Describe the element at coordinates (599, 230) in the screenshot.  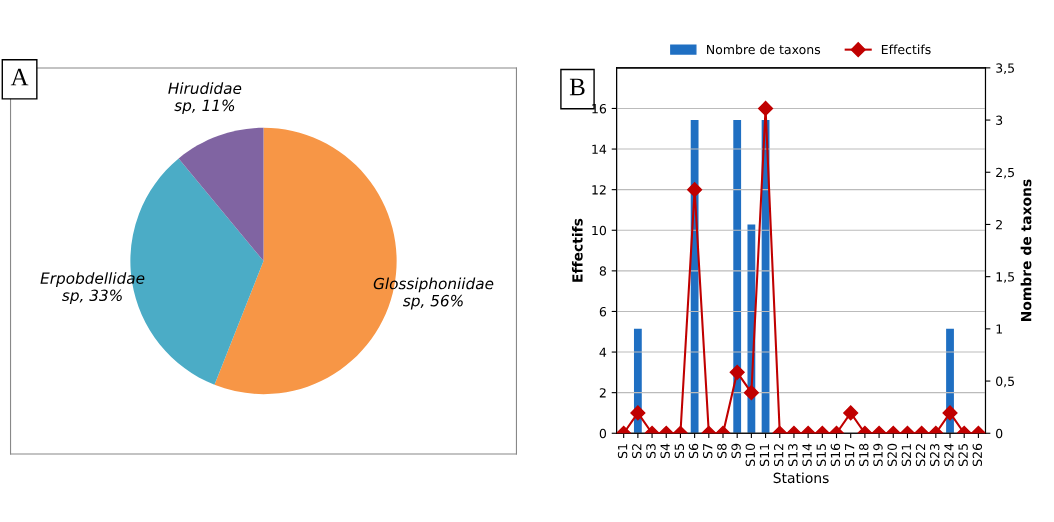
I see `y-tick-label: 10` at that location.